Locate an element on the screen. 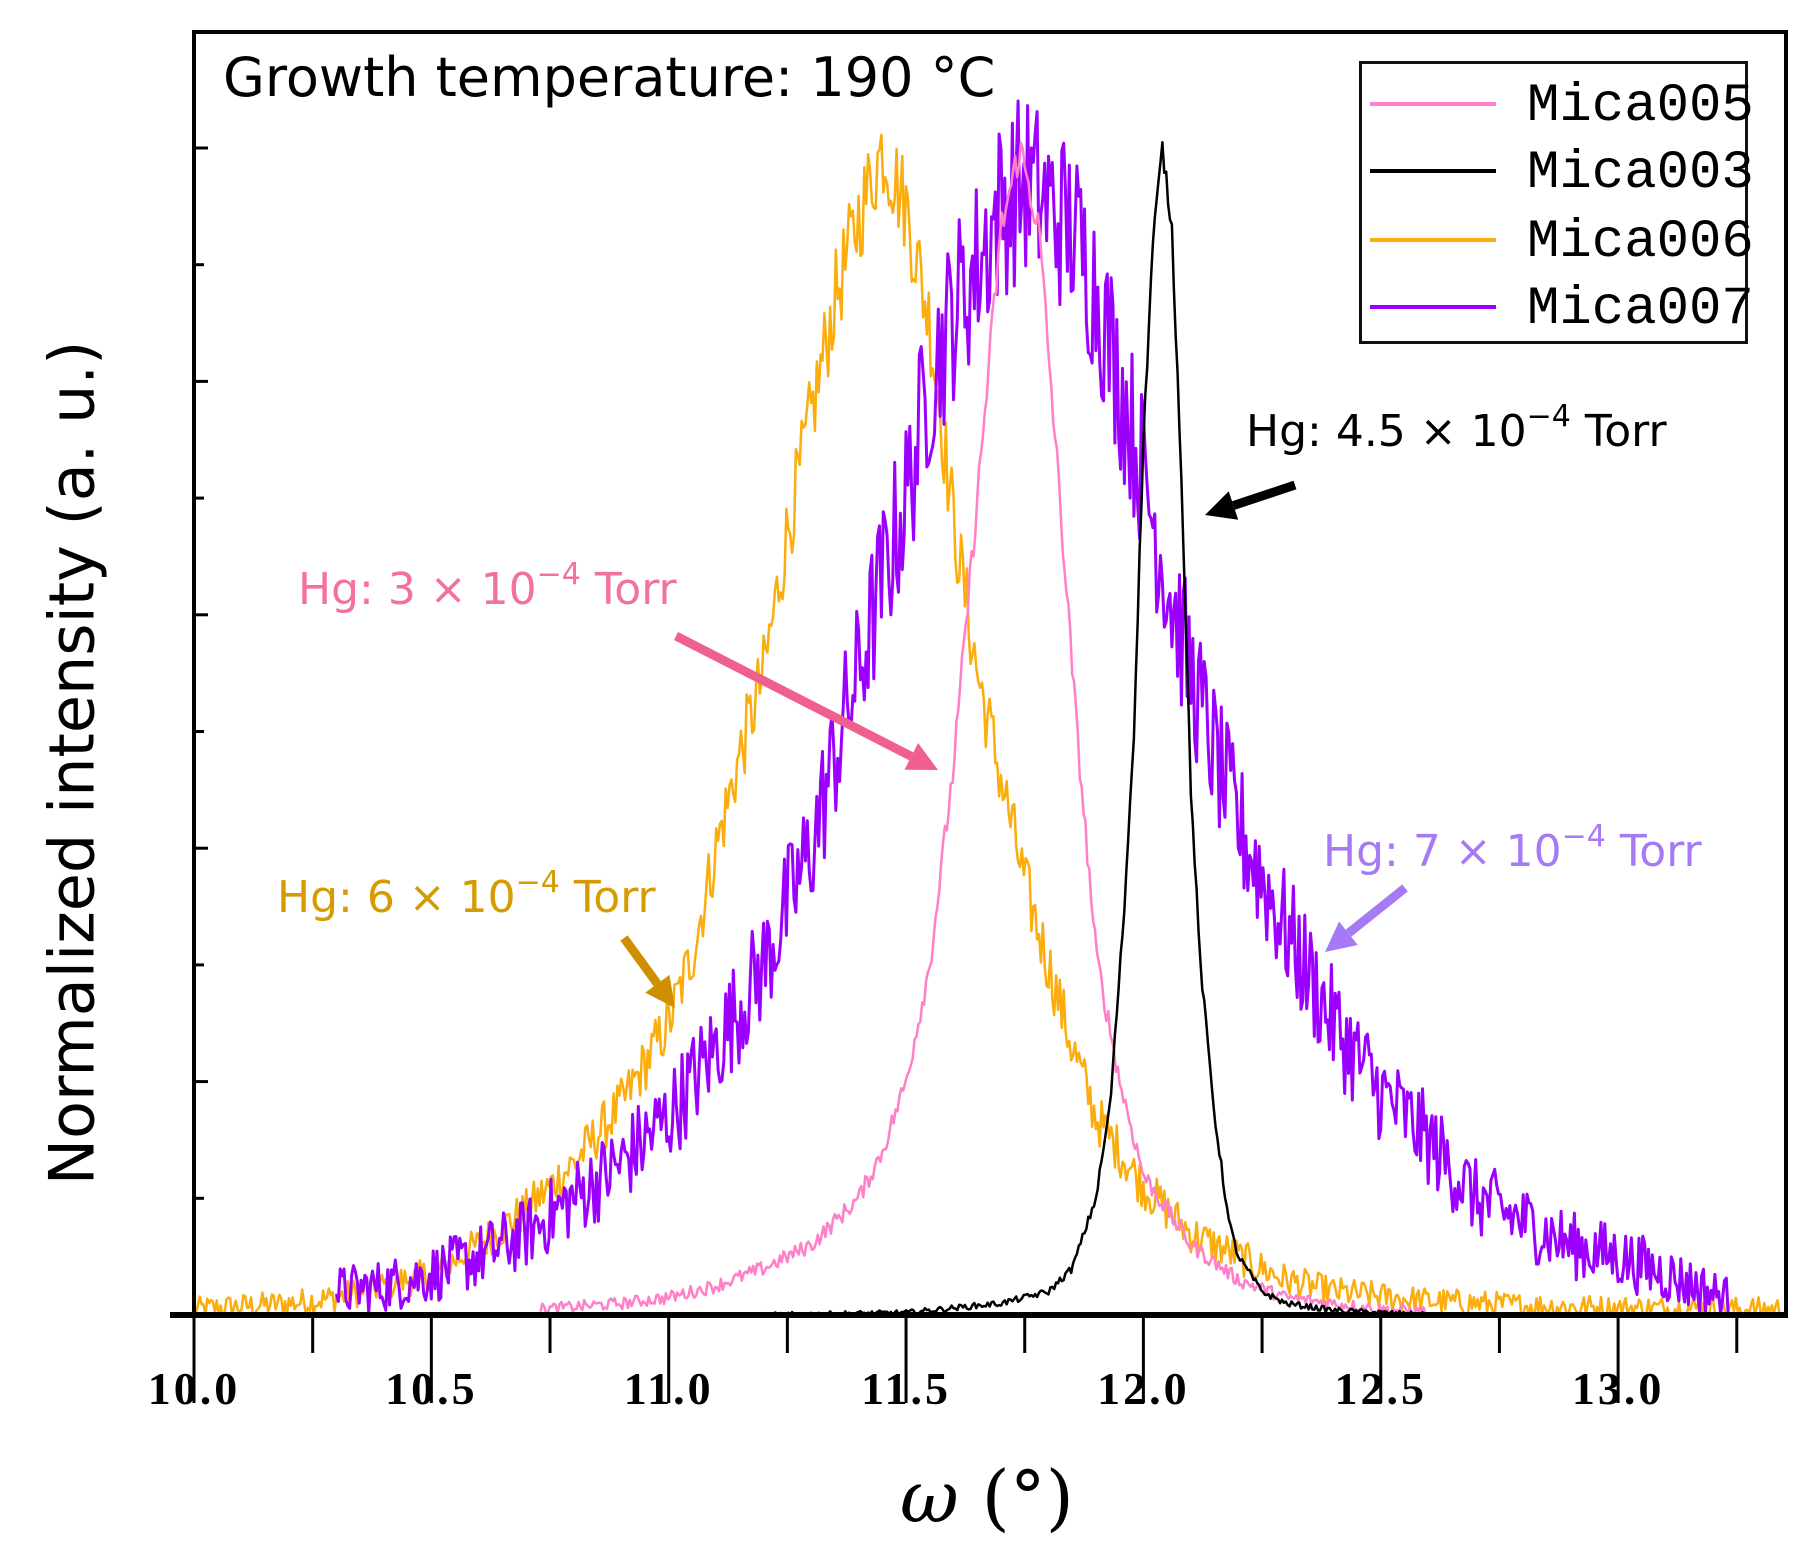 Image resolution: width=1803 pixels, height=1557 pixels. annotation-mica006: Hg: 6 × 10−4 Torr is located at coordinates (466, 894).